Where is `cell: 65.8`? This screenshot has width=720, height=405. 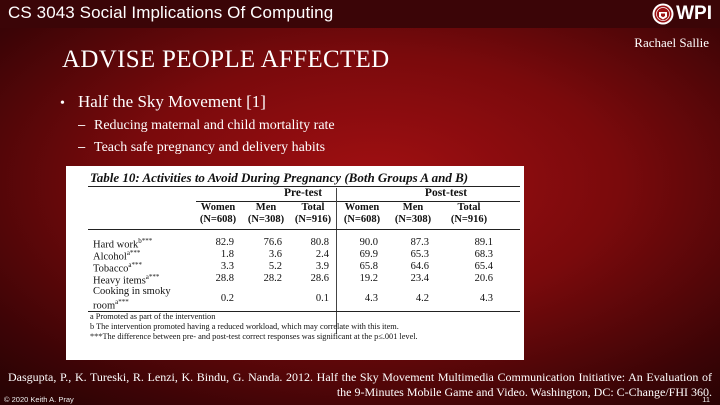 cell: 65.8 is located at coordinates (368, 266).